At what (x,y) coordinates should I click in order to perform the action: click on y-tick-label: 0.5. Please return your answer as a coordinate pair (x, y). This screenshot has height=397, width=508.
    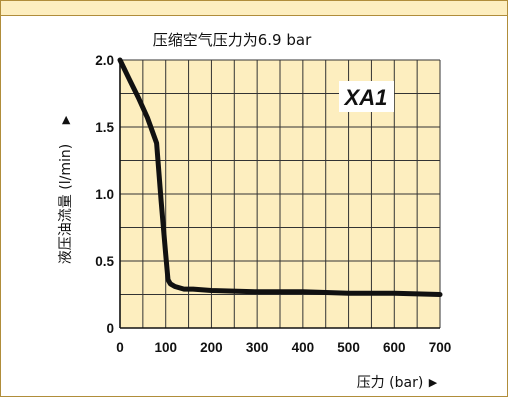
    Looking at the image, I should click on (104, 261).